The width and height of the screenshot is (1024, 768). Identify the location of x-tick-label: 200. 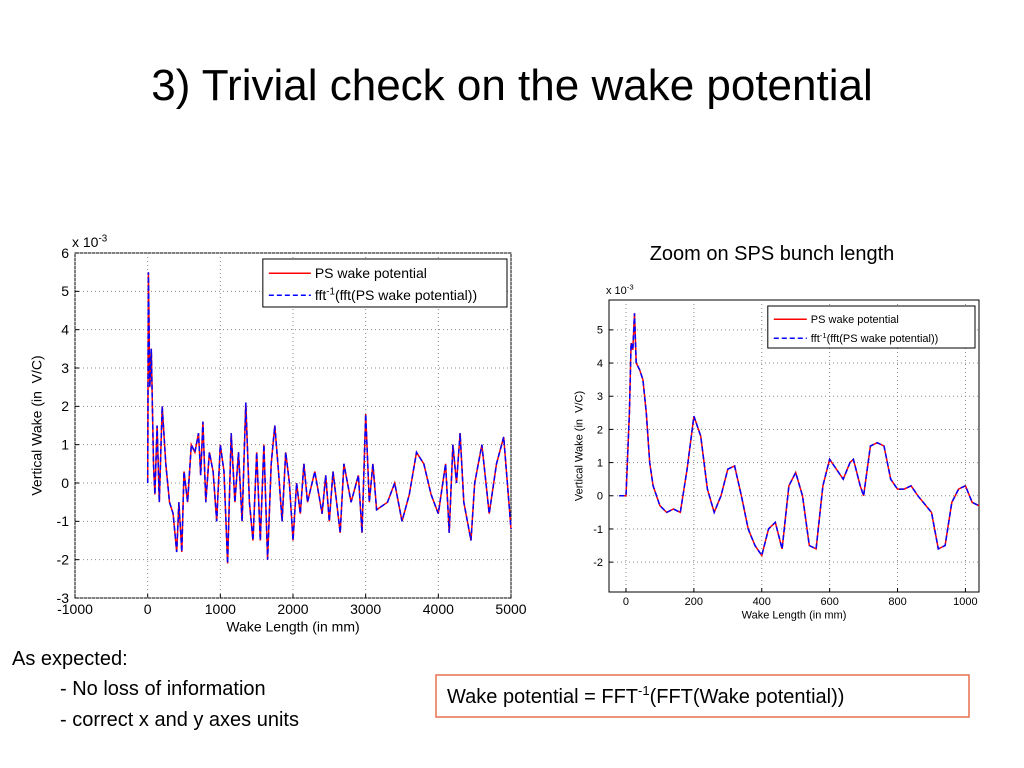
(694, 602).